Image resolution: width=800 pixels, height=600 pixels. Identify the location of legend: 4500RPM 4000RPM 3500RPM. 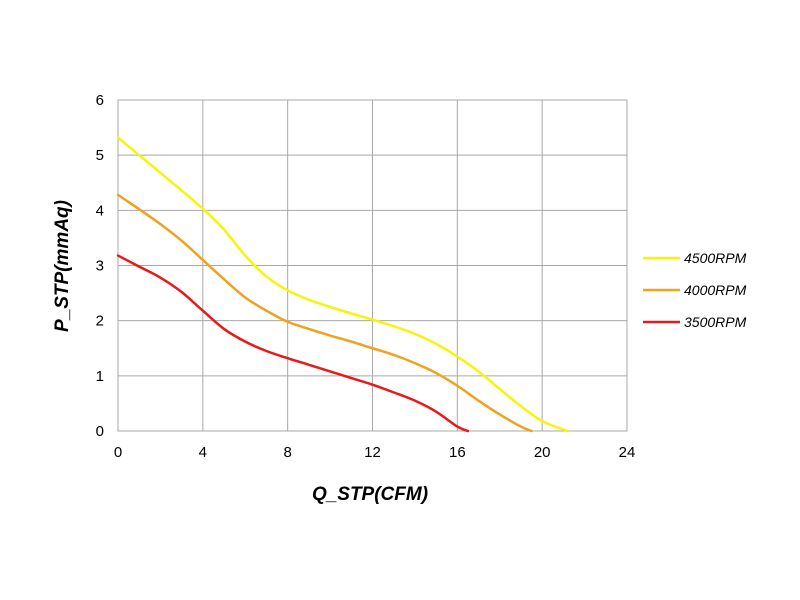
(695, 290).